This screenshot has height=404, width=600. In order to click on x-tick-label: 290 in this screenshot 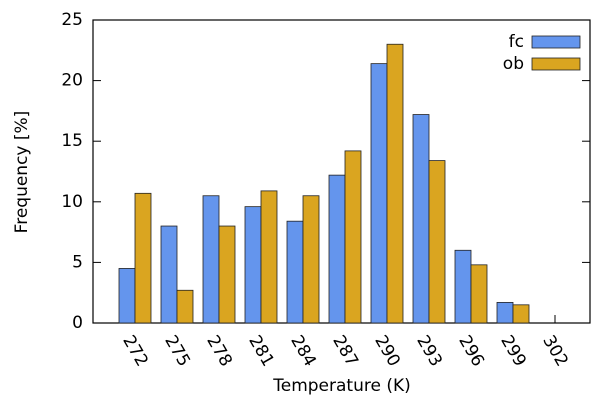, I will do `click(387, 351)`.